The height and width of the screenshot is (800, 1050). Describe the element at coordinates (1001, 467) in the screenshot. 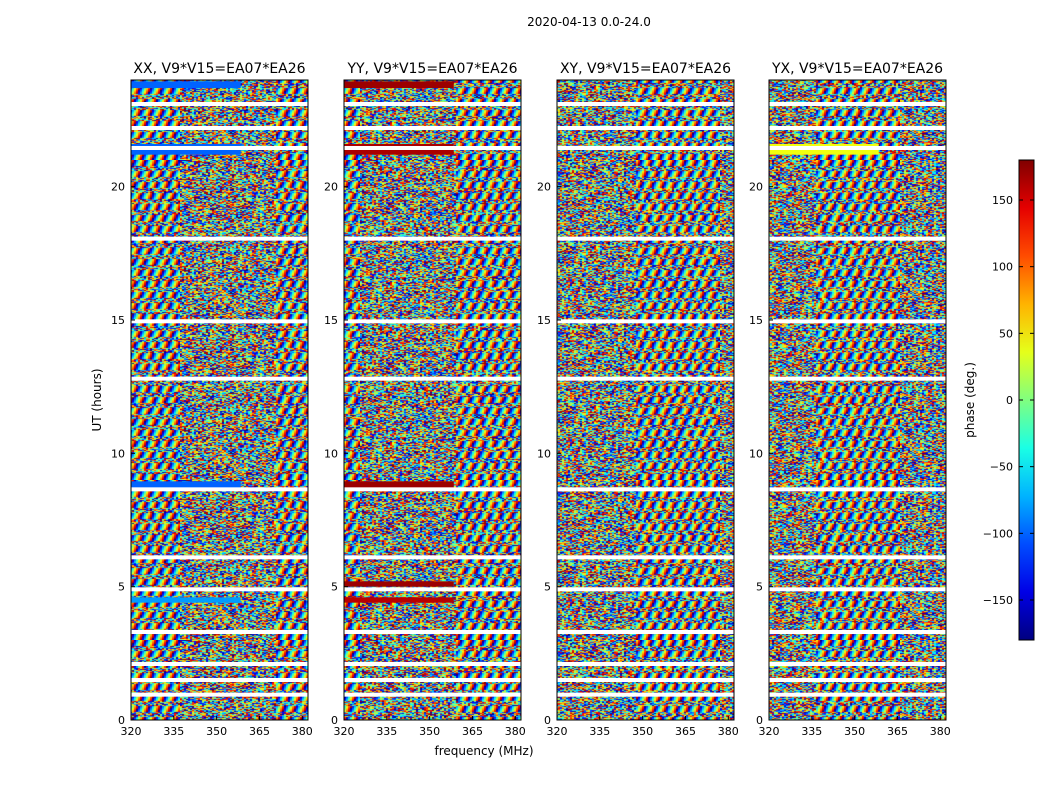

I see `colorbar-tick-label: −50` at that location.